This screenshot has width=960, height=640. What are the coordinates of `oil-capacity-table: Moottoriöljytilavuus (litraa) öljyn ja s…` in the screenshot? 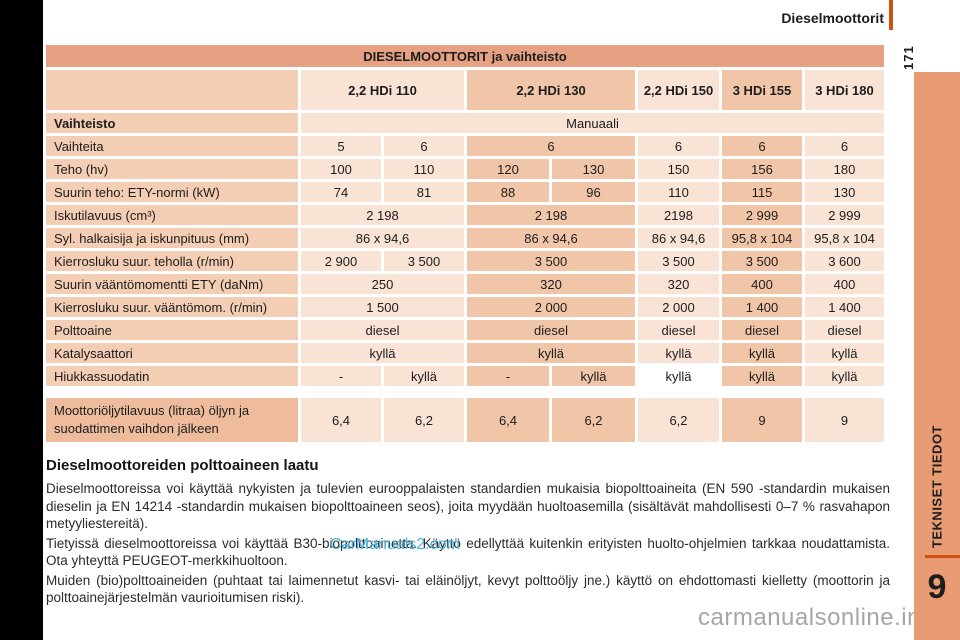 It's located at (465, 420).